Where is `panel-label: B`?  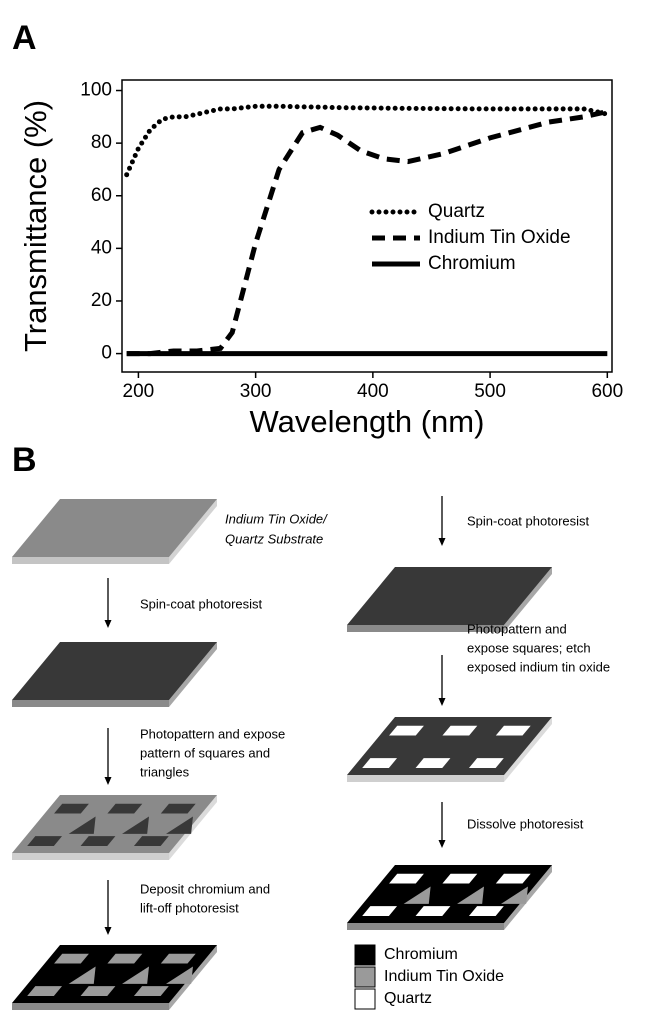 panel-label: B is located at coordinates (24, 460).